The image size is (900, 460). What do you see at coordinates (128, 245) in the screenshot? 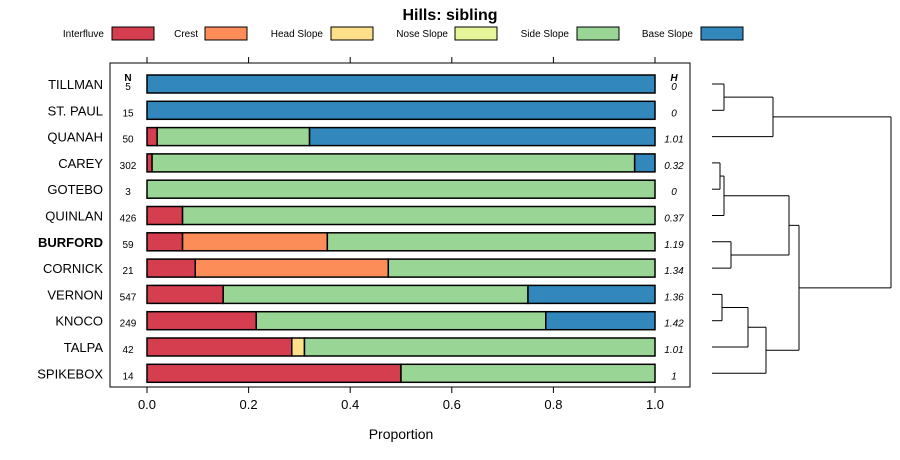
I see `row-n-value: 59` at bounding box center [128, 245].